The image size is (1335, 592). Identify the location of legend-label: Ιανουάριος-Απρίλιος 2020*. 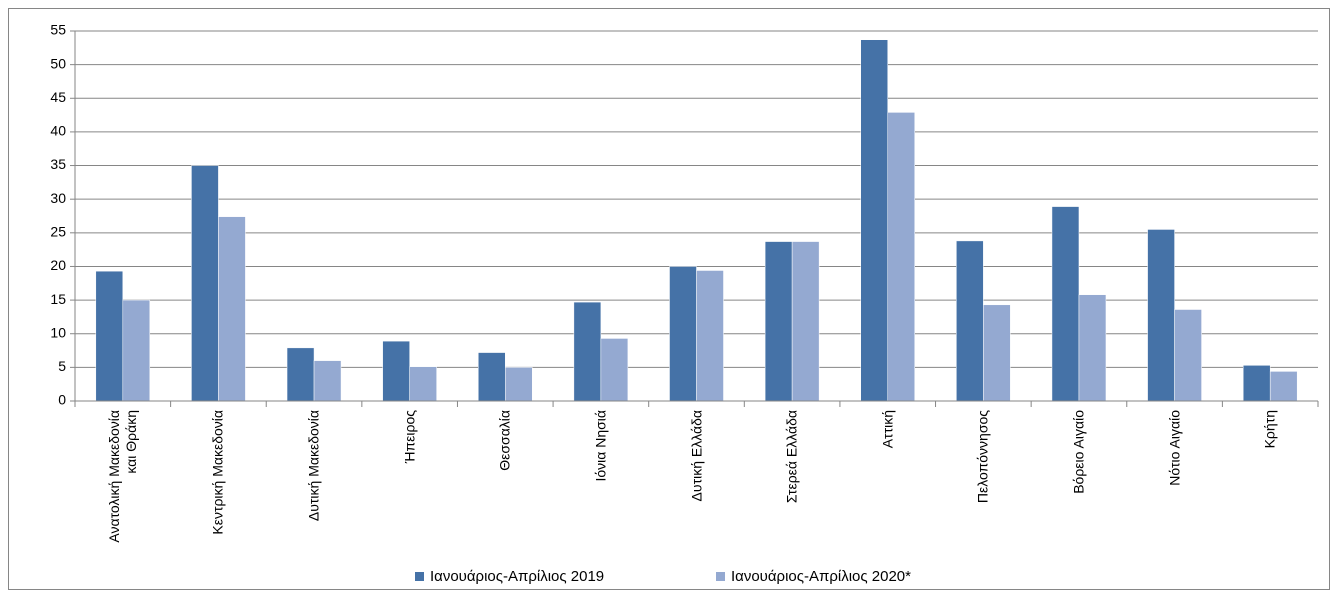
(821, 576).